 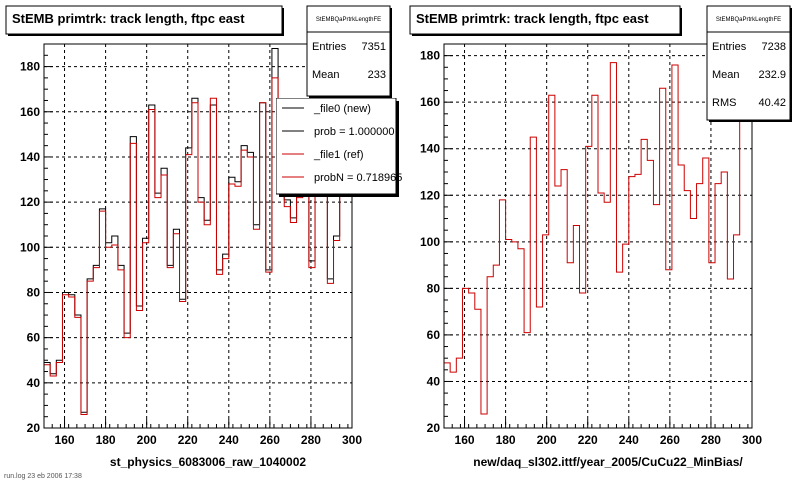 I want to click on legend-entry: _file1 (ref), so click(x=338, y=155).